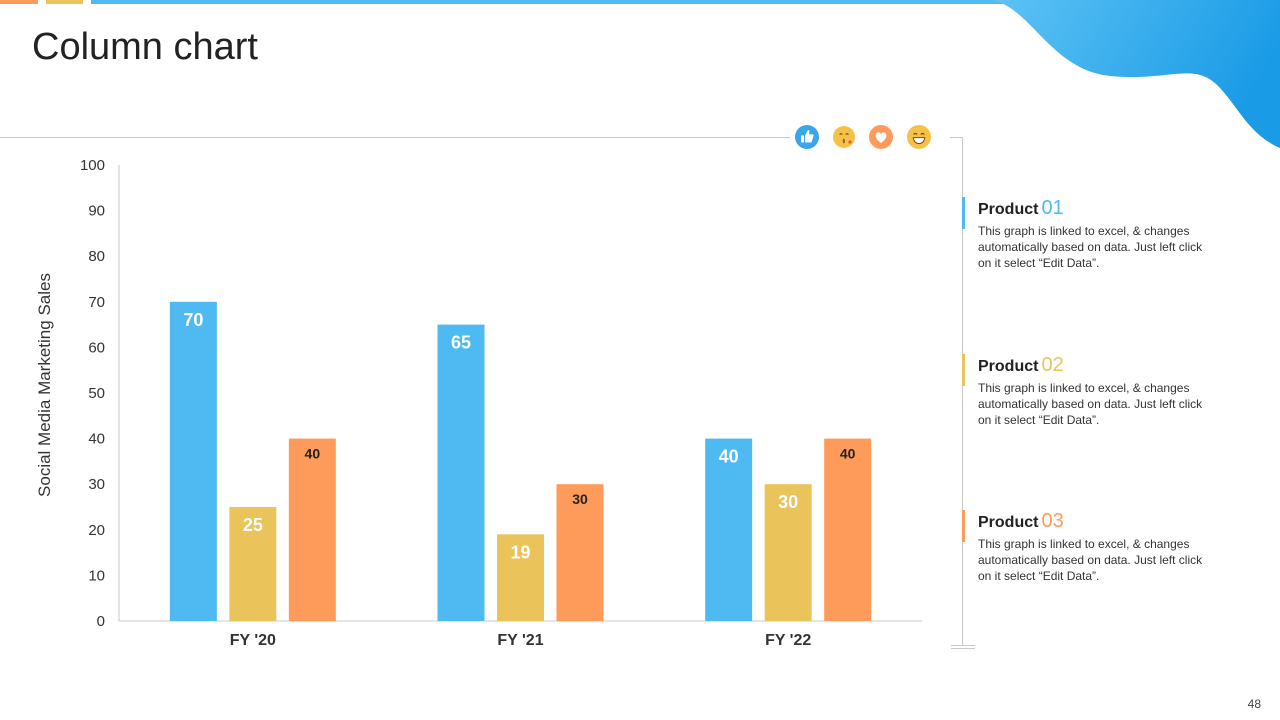 Image resolution: width=1280 pixels, height=720 pixels. What do you see at coordinates (962, 391) in the screenshot?
I see `legend-divider-line` at bounding box center [962, 391].